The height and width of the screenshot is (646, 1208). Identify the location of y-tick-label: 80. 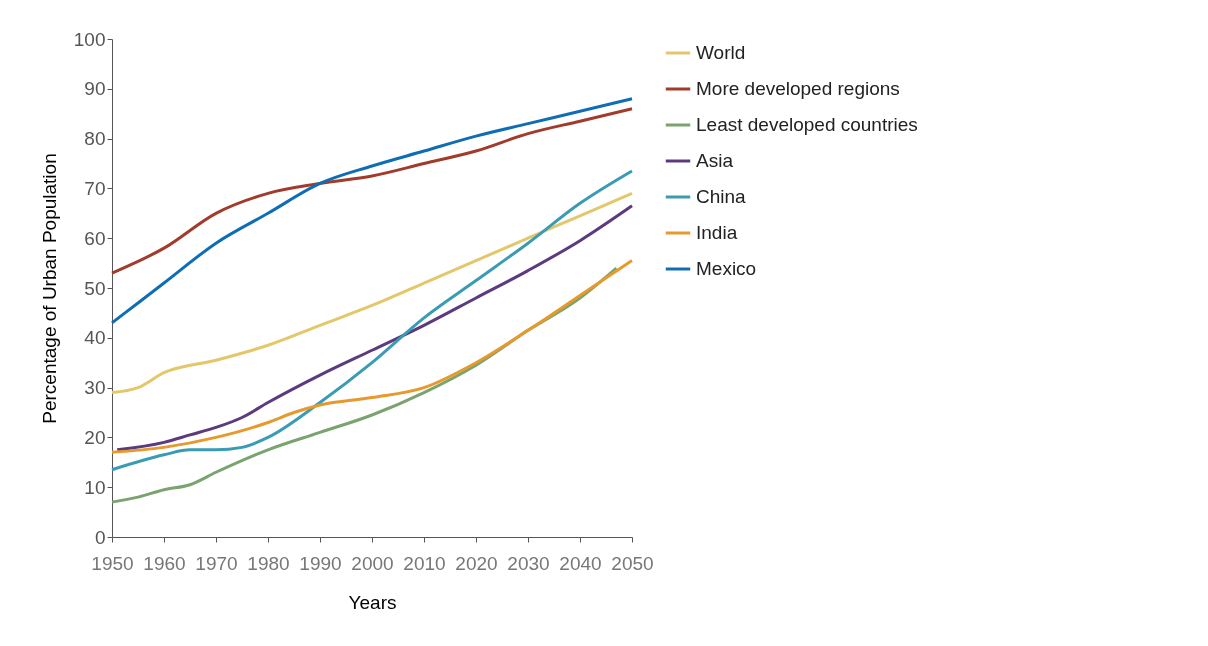
(95, 139).